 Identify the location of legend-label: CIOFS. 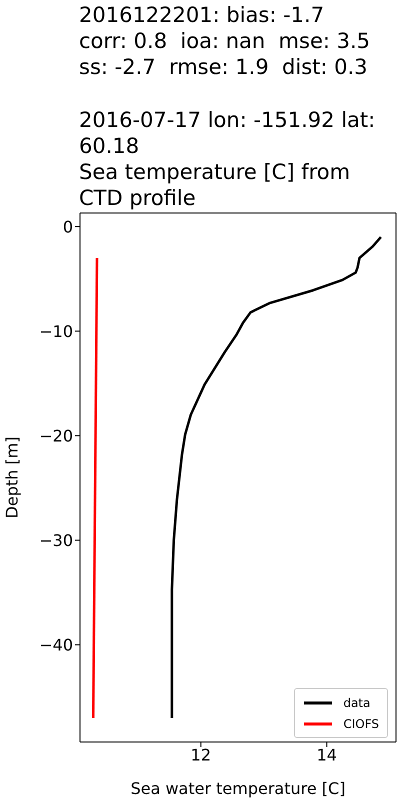
(361, 723).